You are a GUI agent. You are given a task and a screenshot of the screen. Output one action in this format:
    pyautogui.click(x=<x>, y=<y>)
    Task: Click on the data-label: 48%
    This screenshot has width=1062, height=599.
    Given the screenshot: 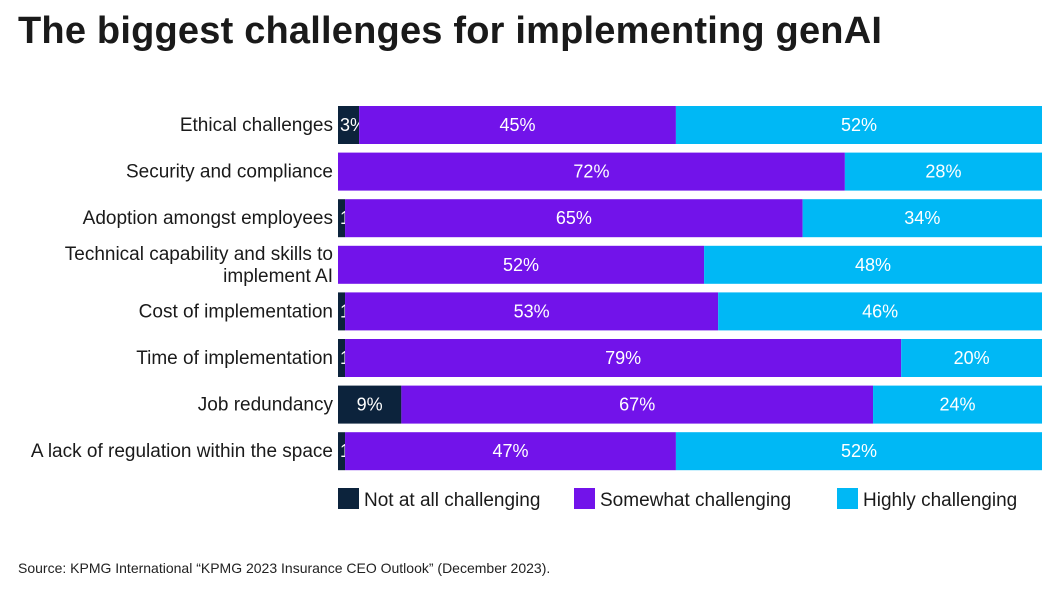 What is the action you would take?
    pyautogui.click(x=873, y=265)
    